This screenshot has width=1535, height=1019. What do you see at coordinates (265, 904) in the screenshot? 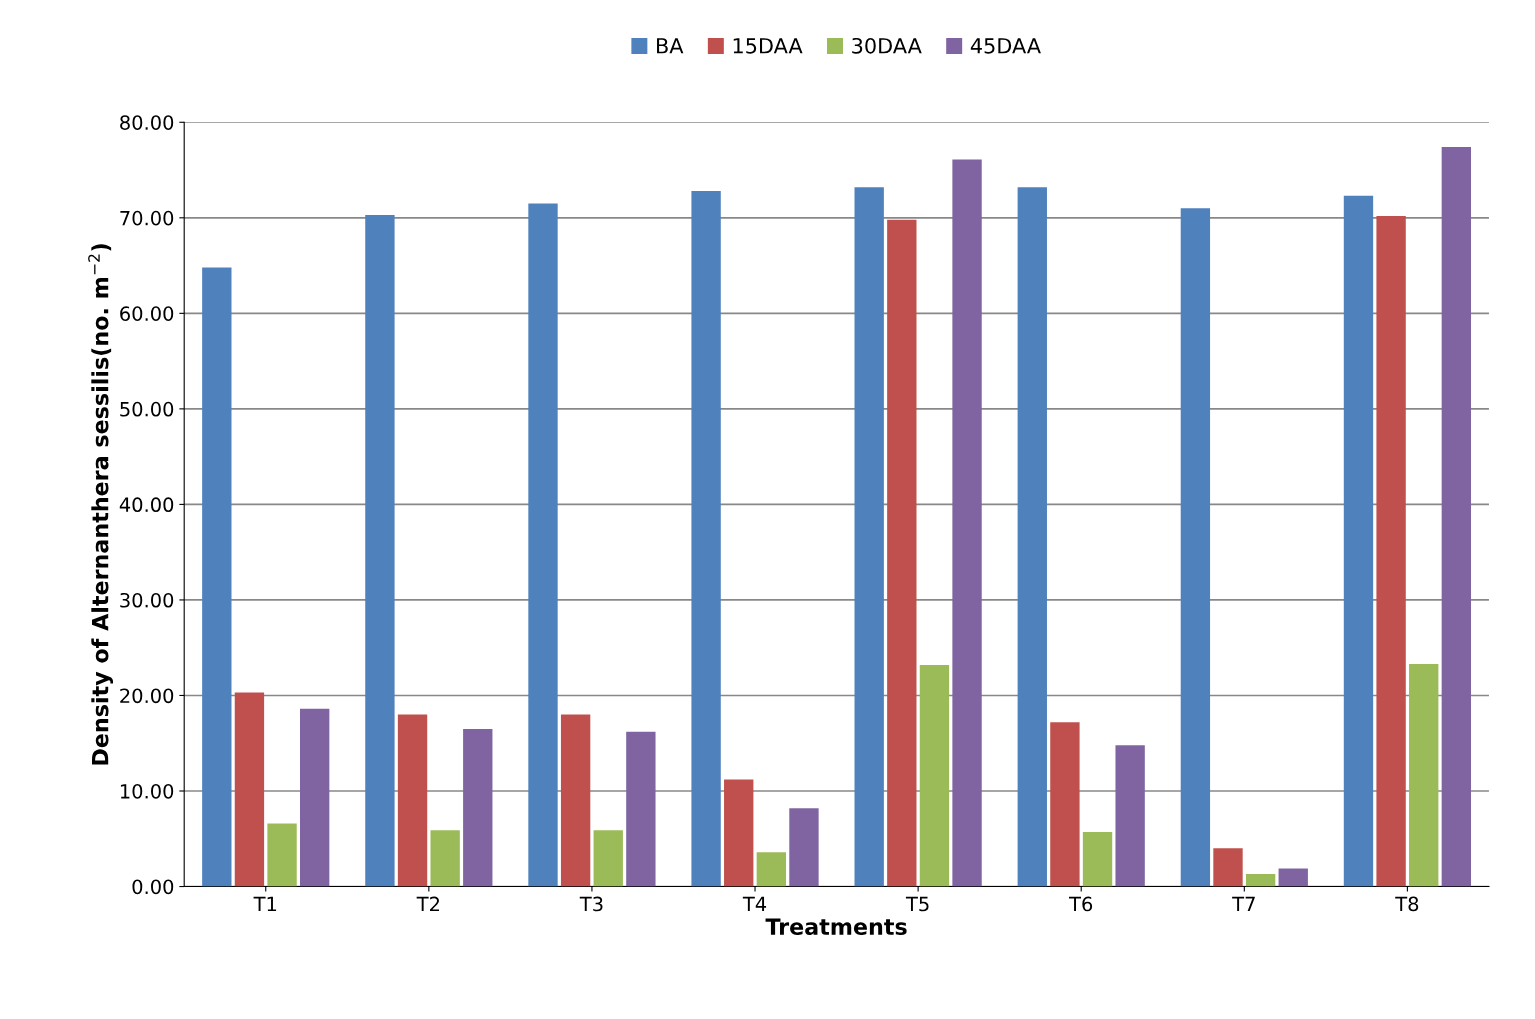
I see `x-tick-label: T1` at bounding box center [265, 904].